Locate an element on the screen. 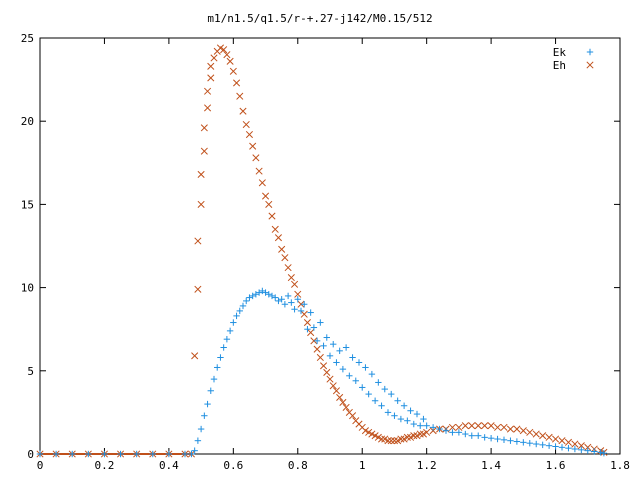 The width and height of the screenshot is (640, 480). x-tick-label: 0 is located at coordinates (40, 465).